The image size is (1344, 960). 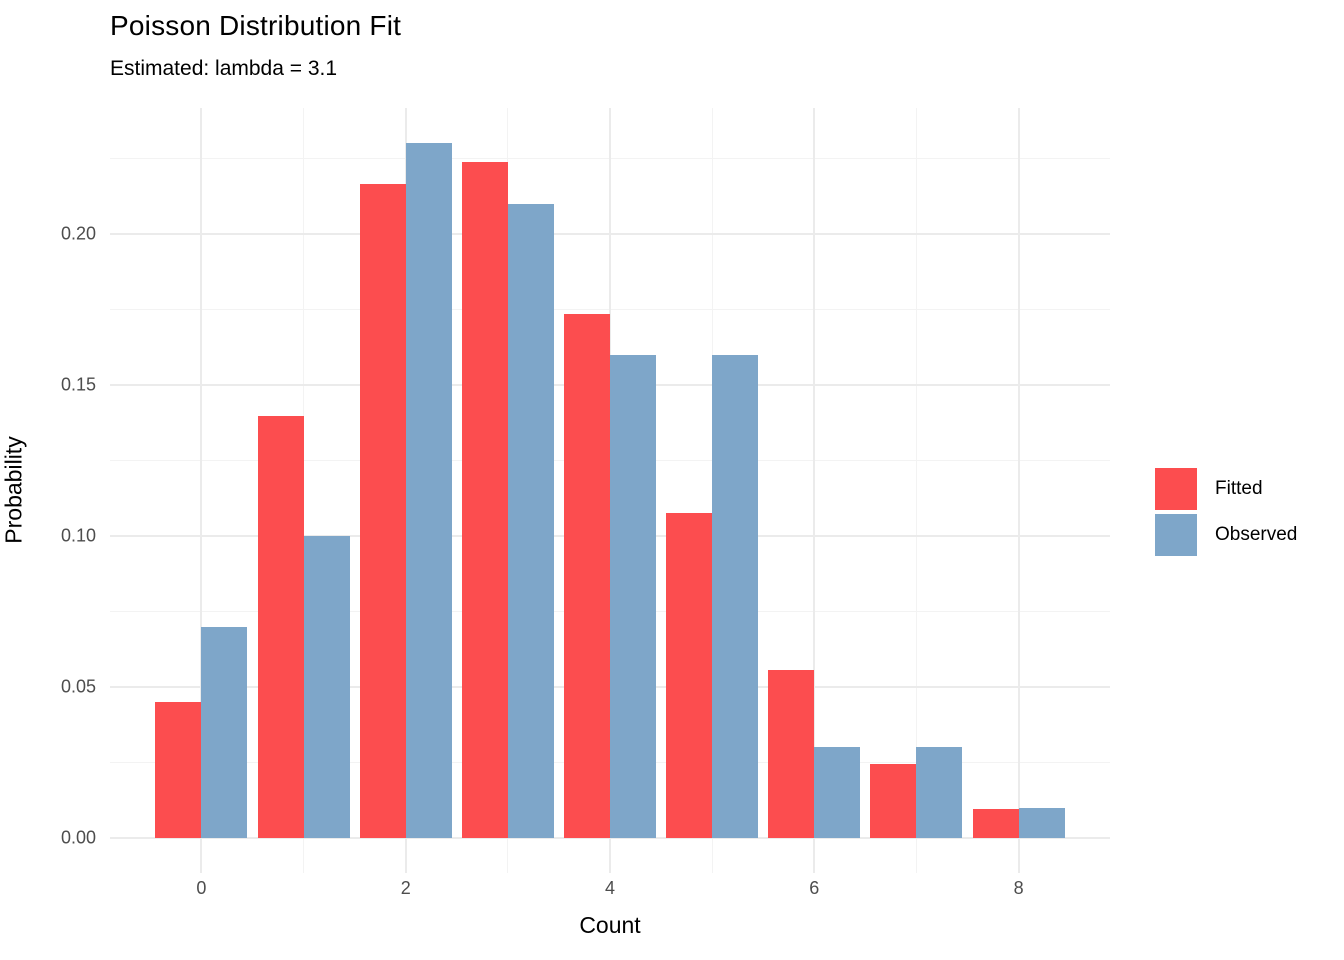 What do you see at coordinates (1176, 489) in the screenshot?
I see `legend-swatch-fitted` at bounding box center [1176, 489].